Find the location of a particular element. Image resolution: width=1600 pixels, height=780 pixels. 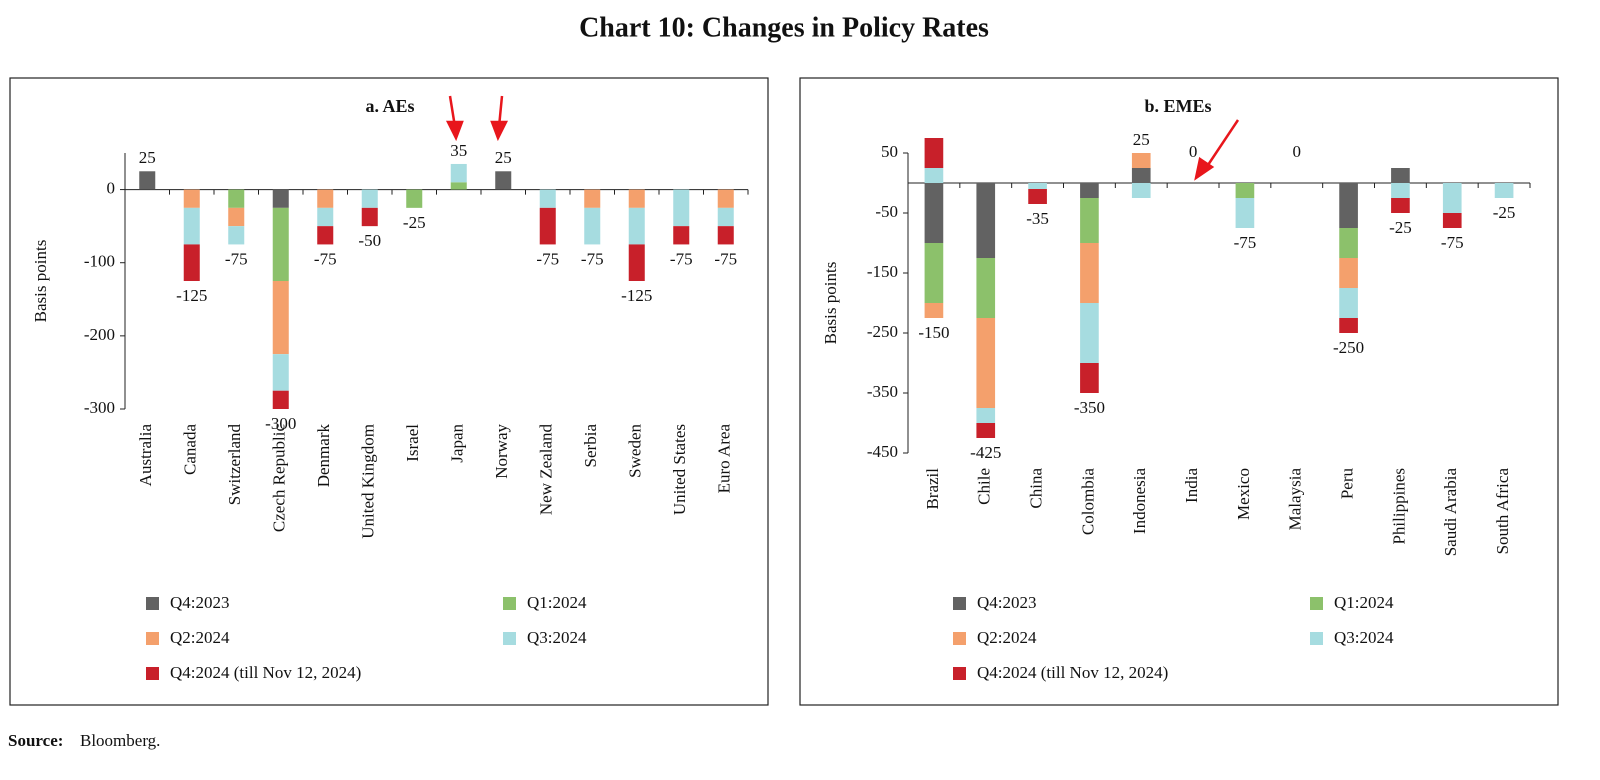

y-tick-label: 50 is located at coordinates (889, 151).